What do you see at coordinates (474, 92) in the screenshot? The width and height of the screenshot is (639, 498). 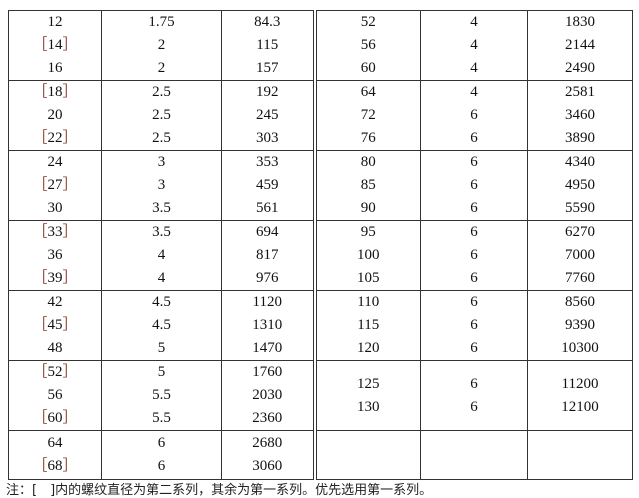 I see `pitch-value: 4` at bounding box center [474, 92].